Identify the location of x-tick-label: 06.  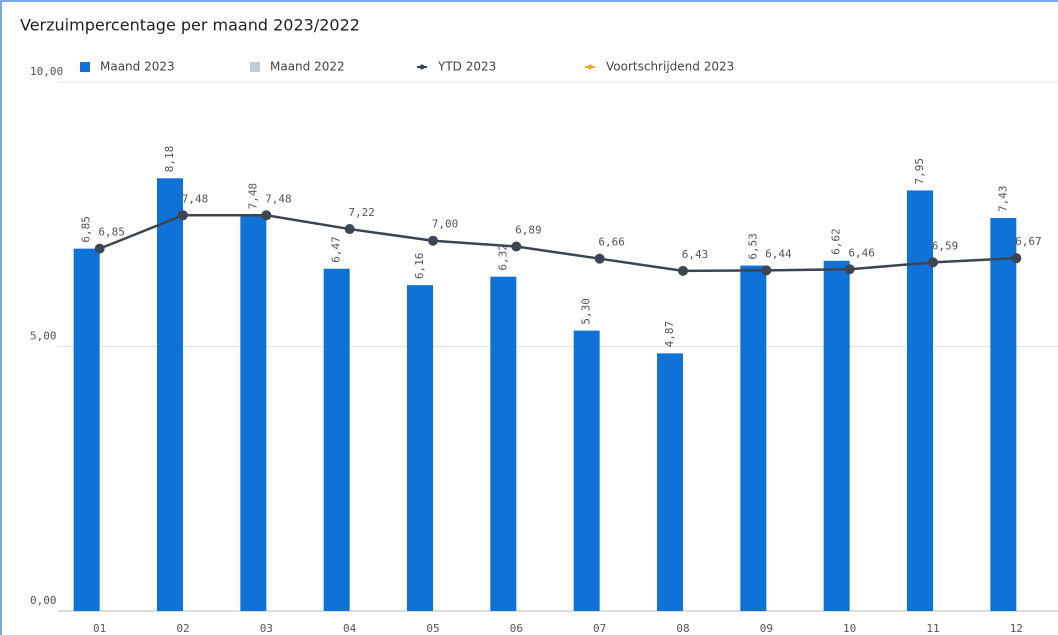
(516, 628).